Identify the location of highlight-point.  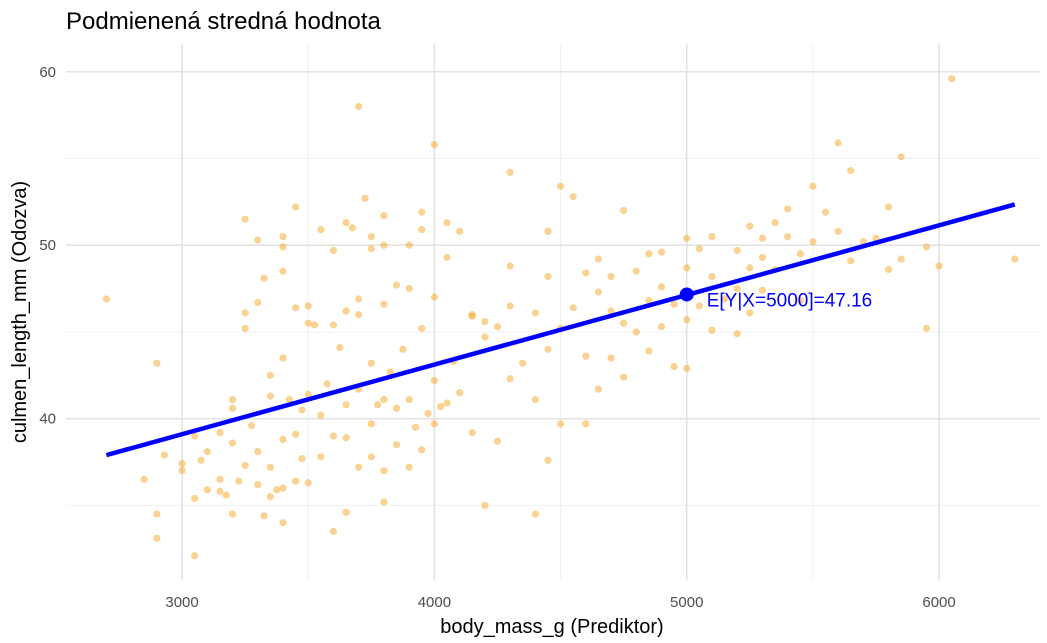
(686, 294).